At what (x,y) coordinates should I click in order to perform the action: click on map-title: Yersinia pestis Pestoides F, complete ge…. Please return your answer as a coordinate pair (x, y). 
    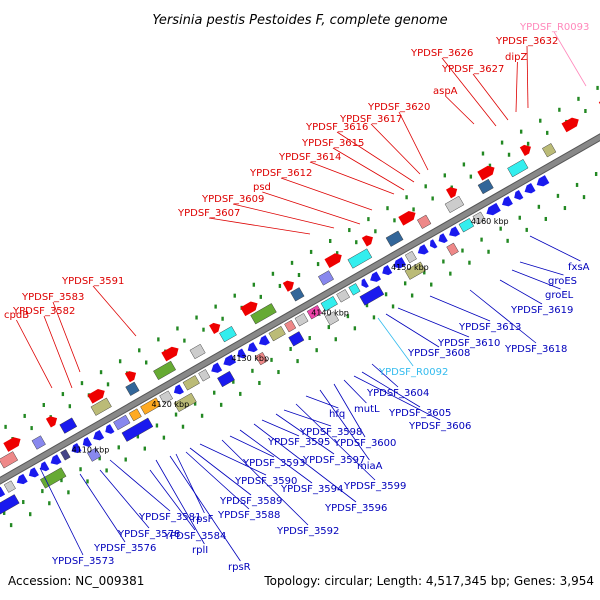
    Looking at the image, I should click on (299, 20).